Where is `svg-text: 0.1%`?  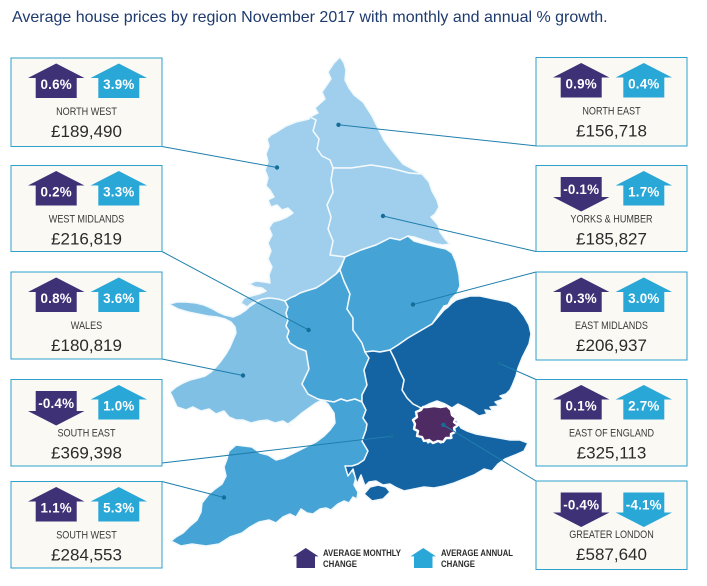 svg-text: 0.1% is located at coordinates (581, 406).